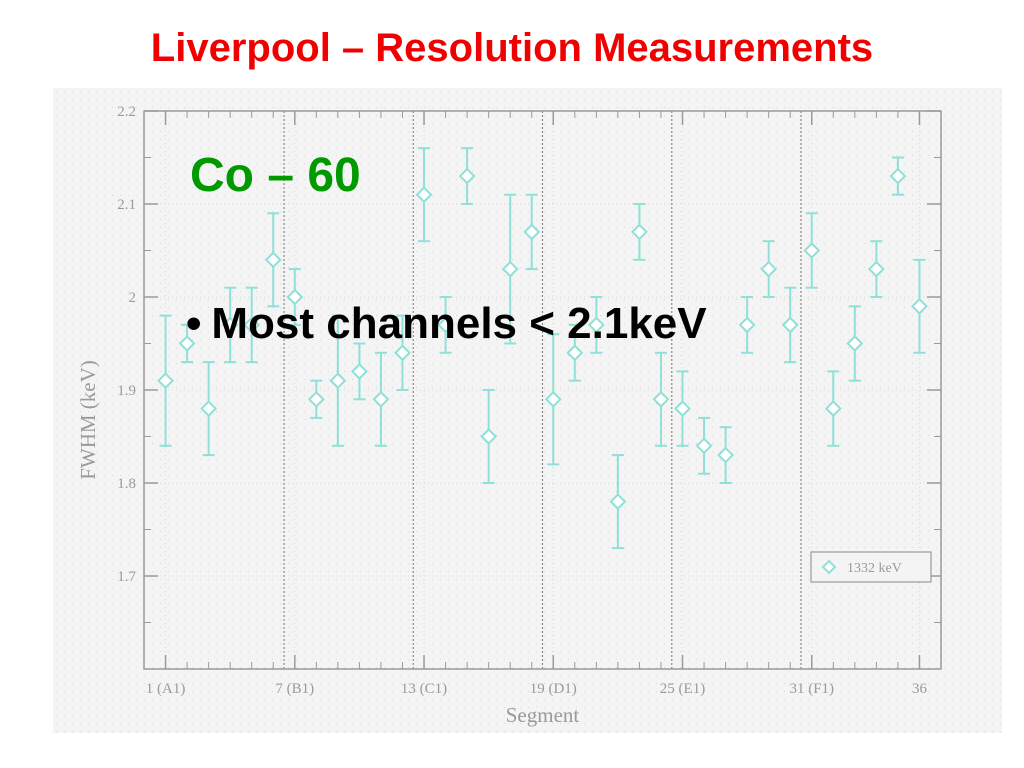  I want to click on y-tick-label-1: 1.8, so click(126, 484).